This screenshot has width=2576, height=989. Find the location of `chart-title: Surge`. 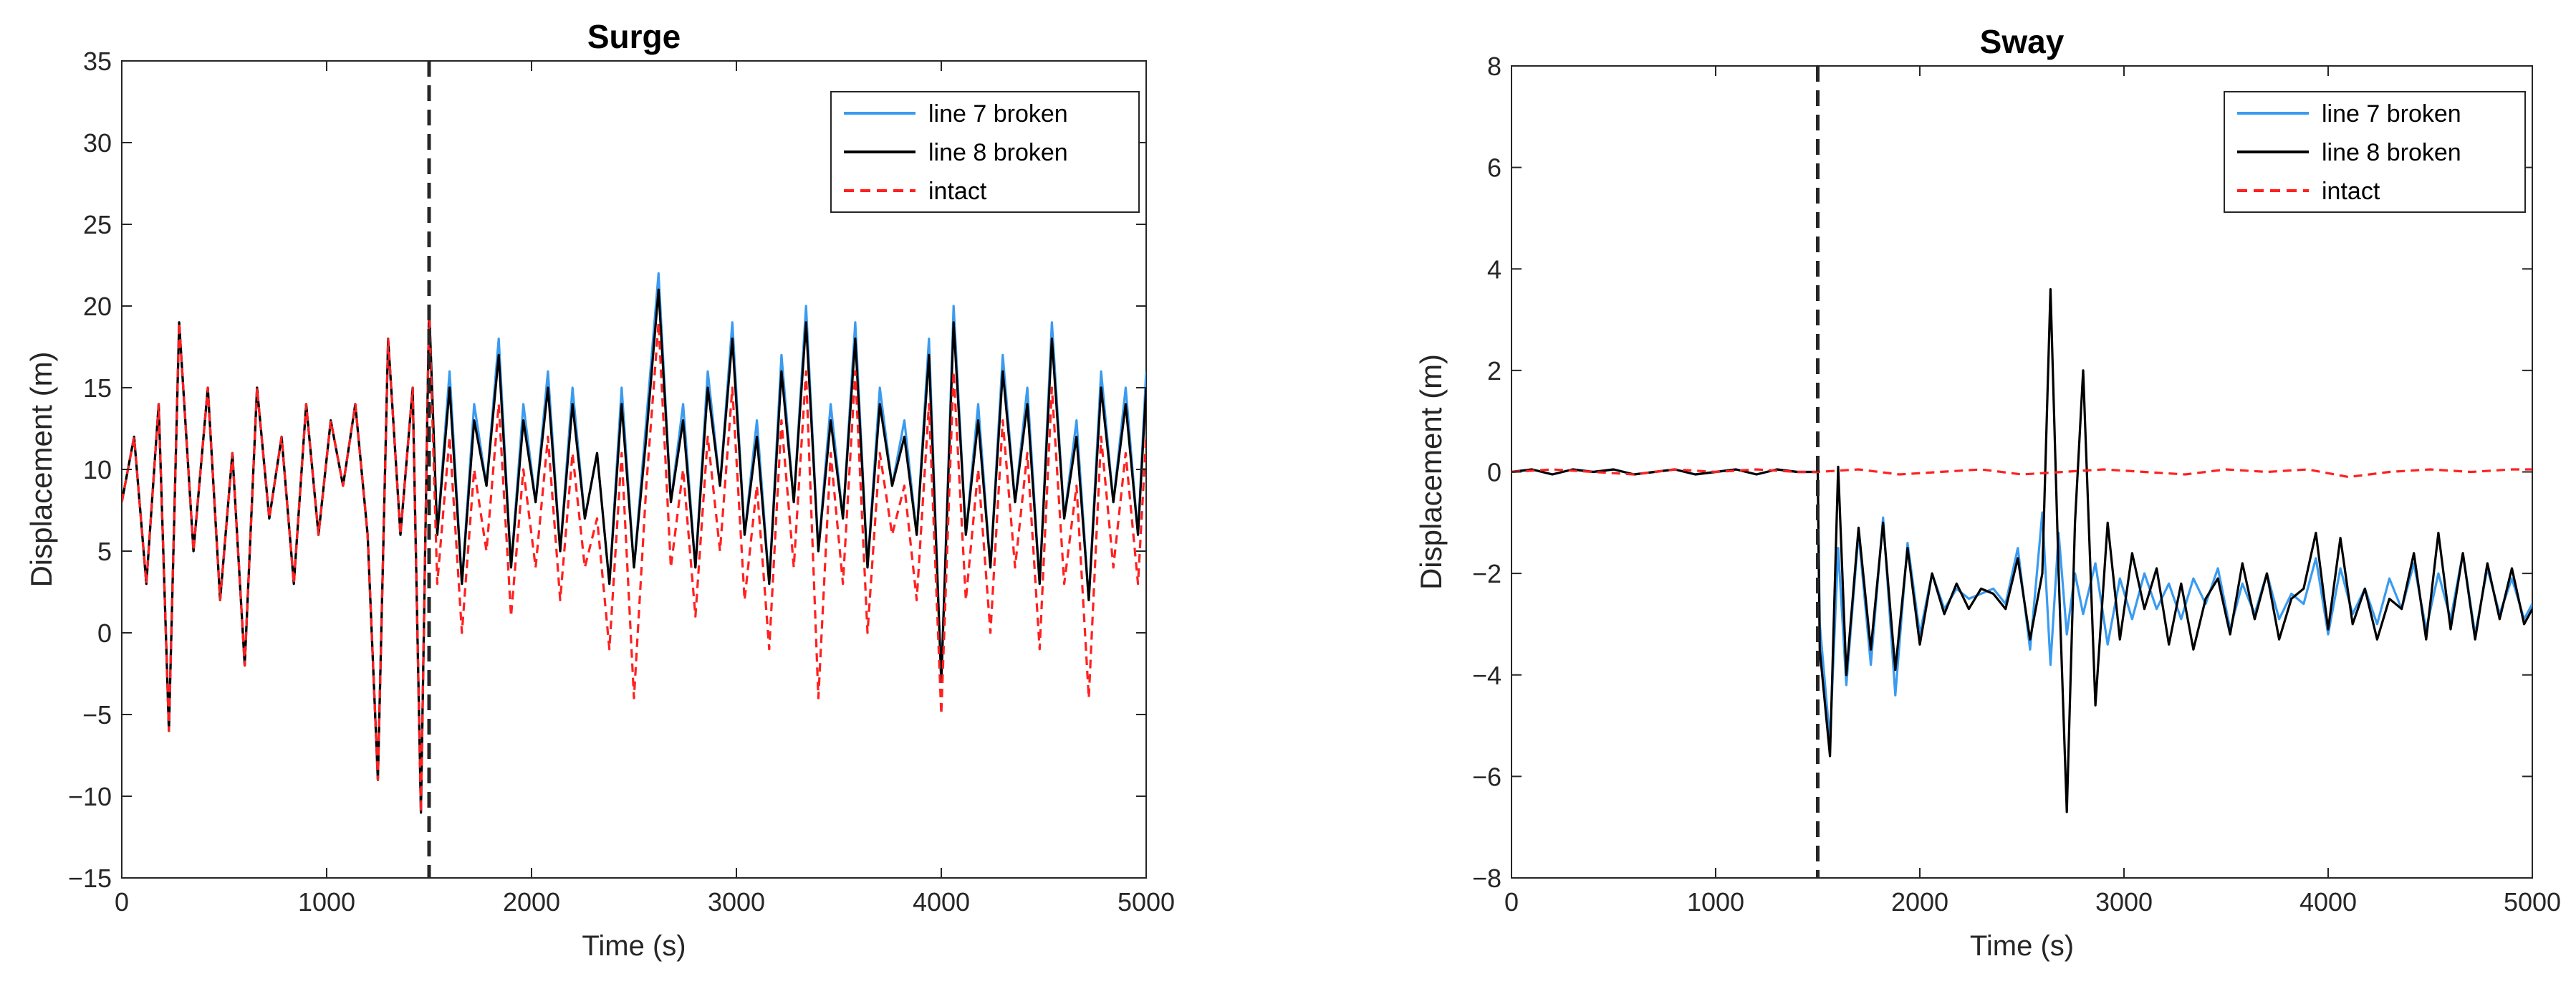

chart-title: Surge is located at coordinates (634, 36).